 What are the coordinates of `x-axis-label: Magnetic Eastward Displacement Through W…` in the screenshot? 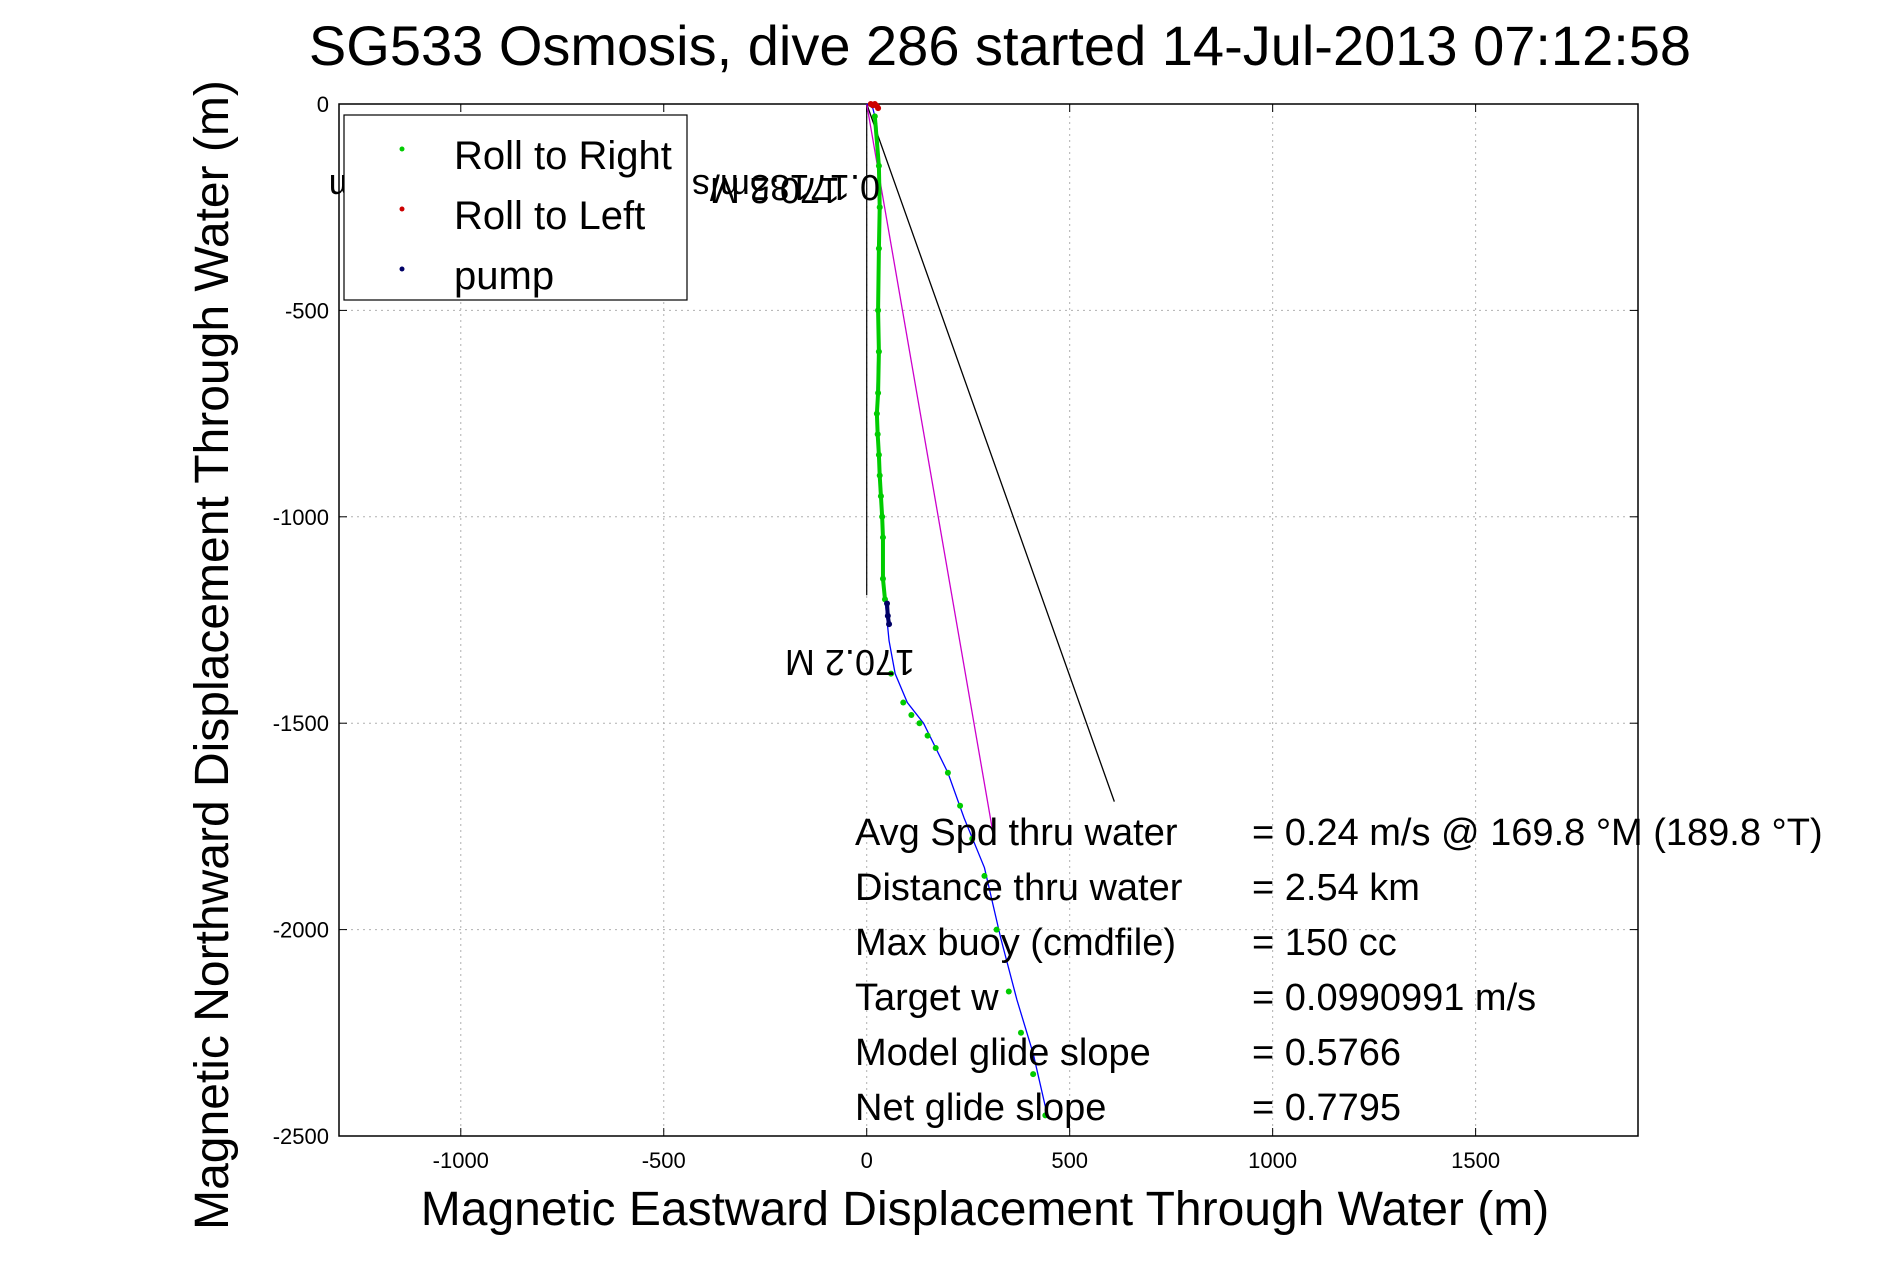 It's located at (985, 1209).